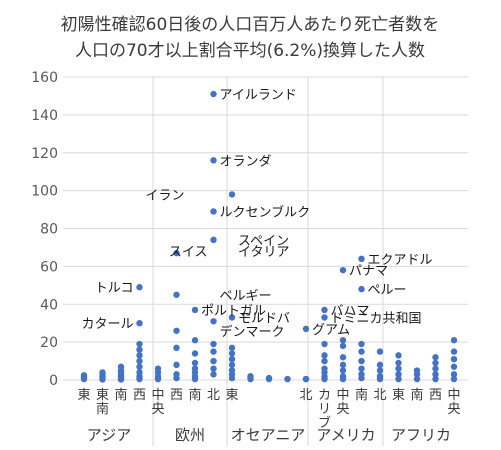  I want to click on data-label: ドミニカ共和国, so click(376, 319).